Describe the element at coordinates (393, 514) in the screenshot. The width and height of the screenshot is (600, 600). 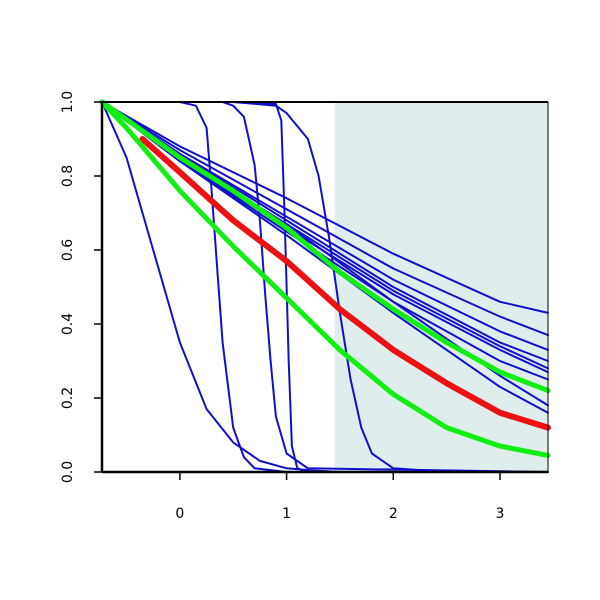
I see `x-tick-label: 2` at that location.